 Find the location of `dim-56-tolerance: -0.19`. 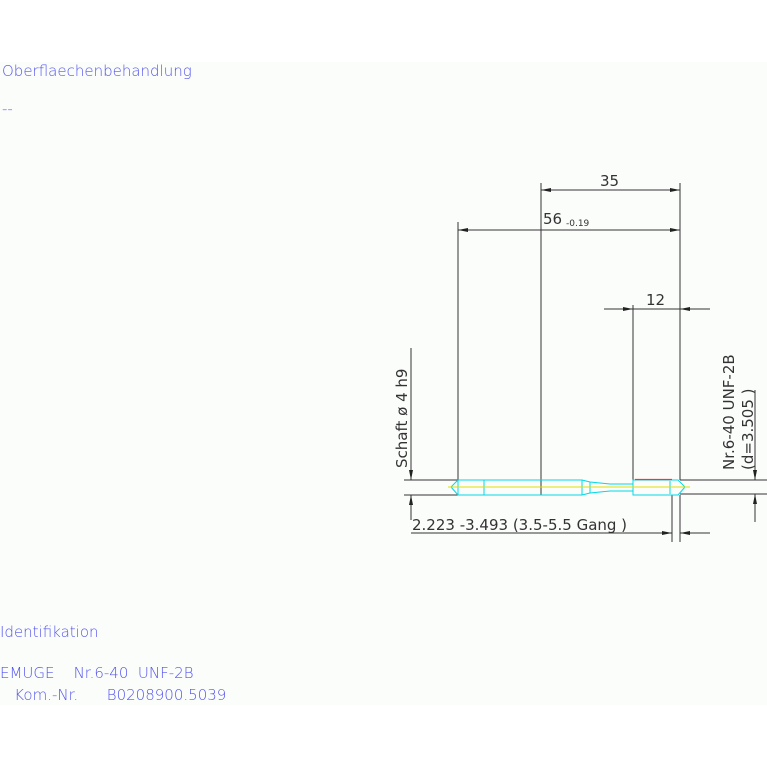

dim-56-tolerance: -0.19 is located at coordinates (578, 224).